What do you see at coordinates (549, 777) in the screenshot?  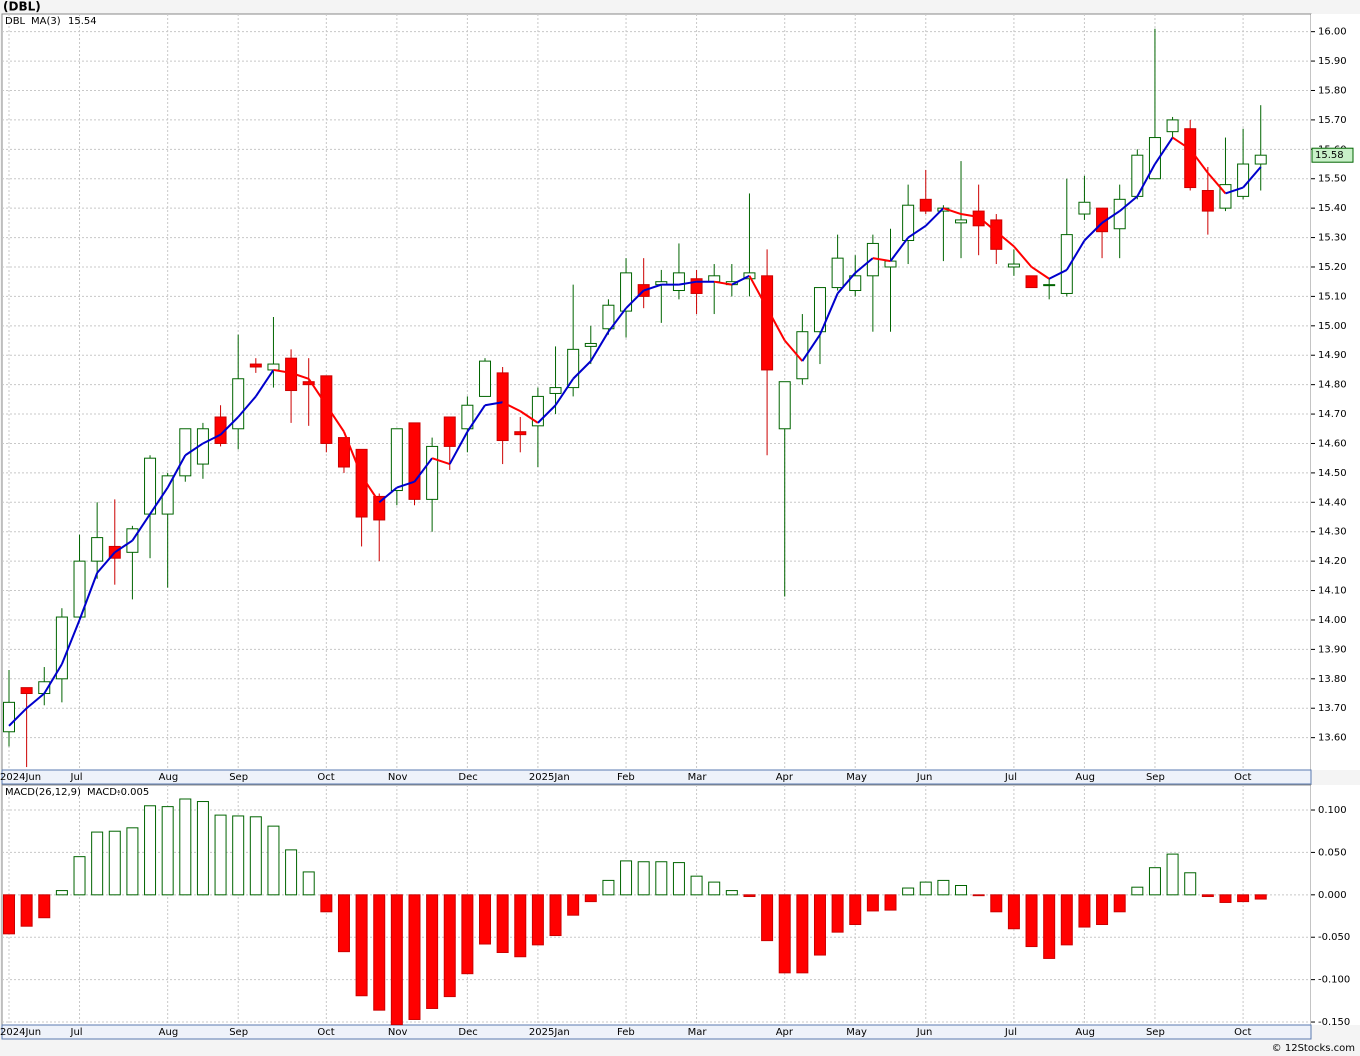 I see `x-tick-label: 2025Jan` at bounding box center [549, 777].